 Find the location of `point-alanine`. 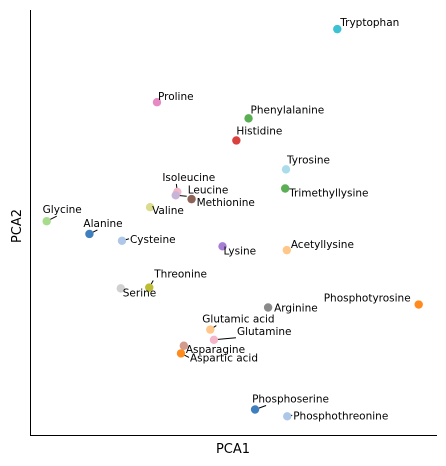

point-alanine is located at coordinates (89, 234).